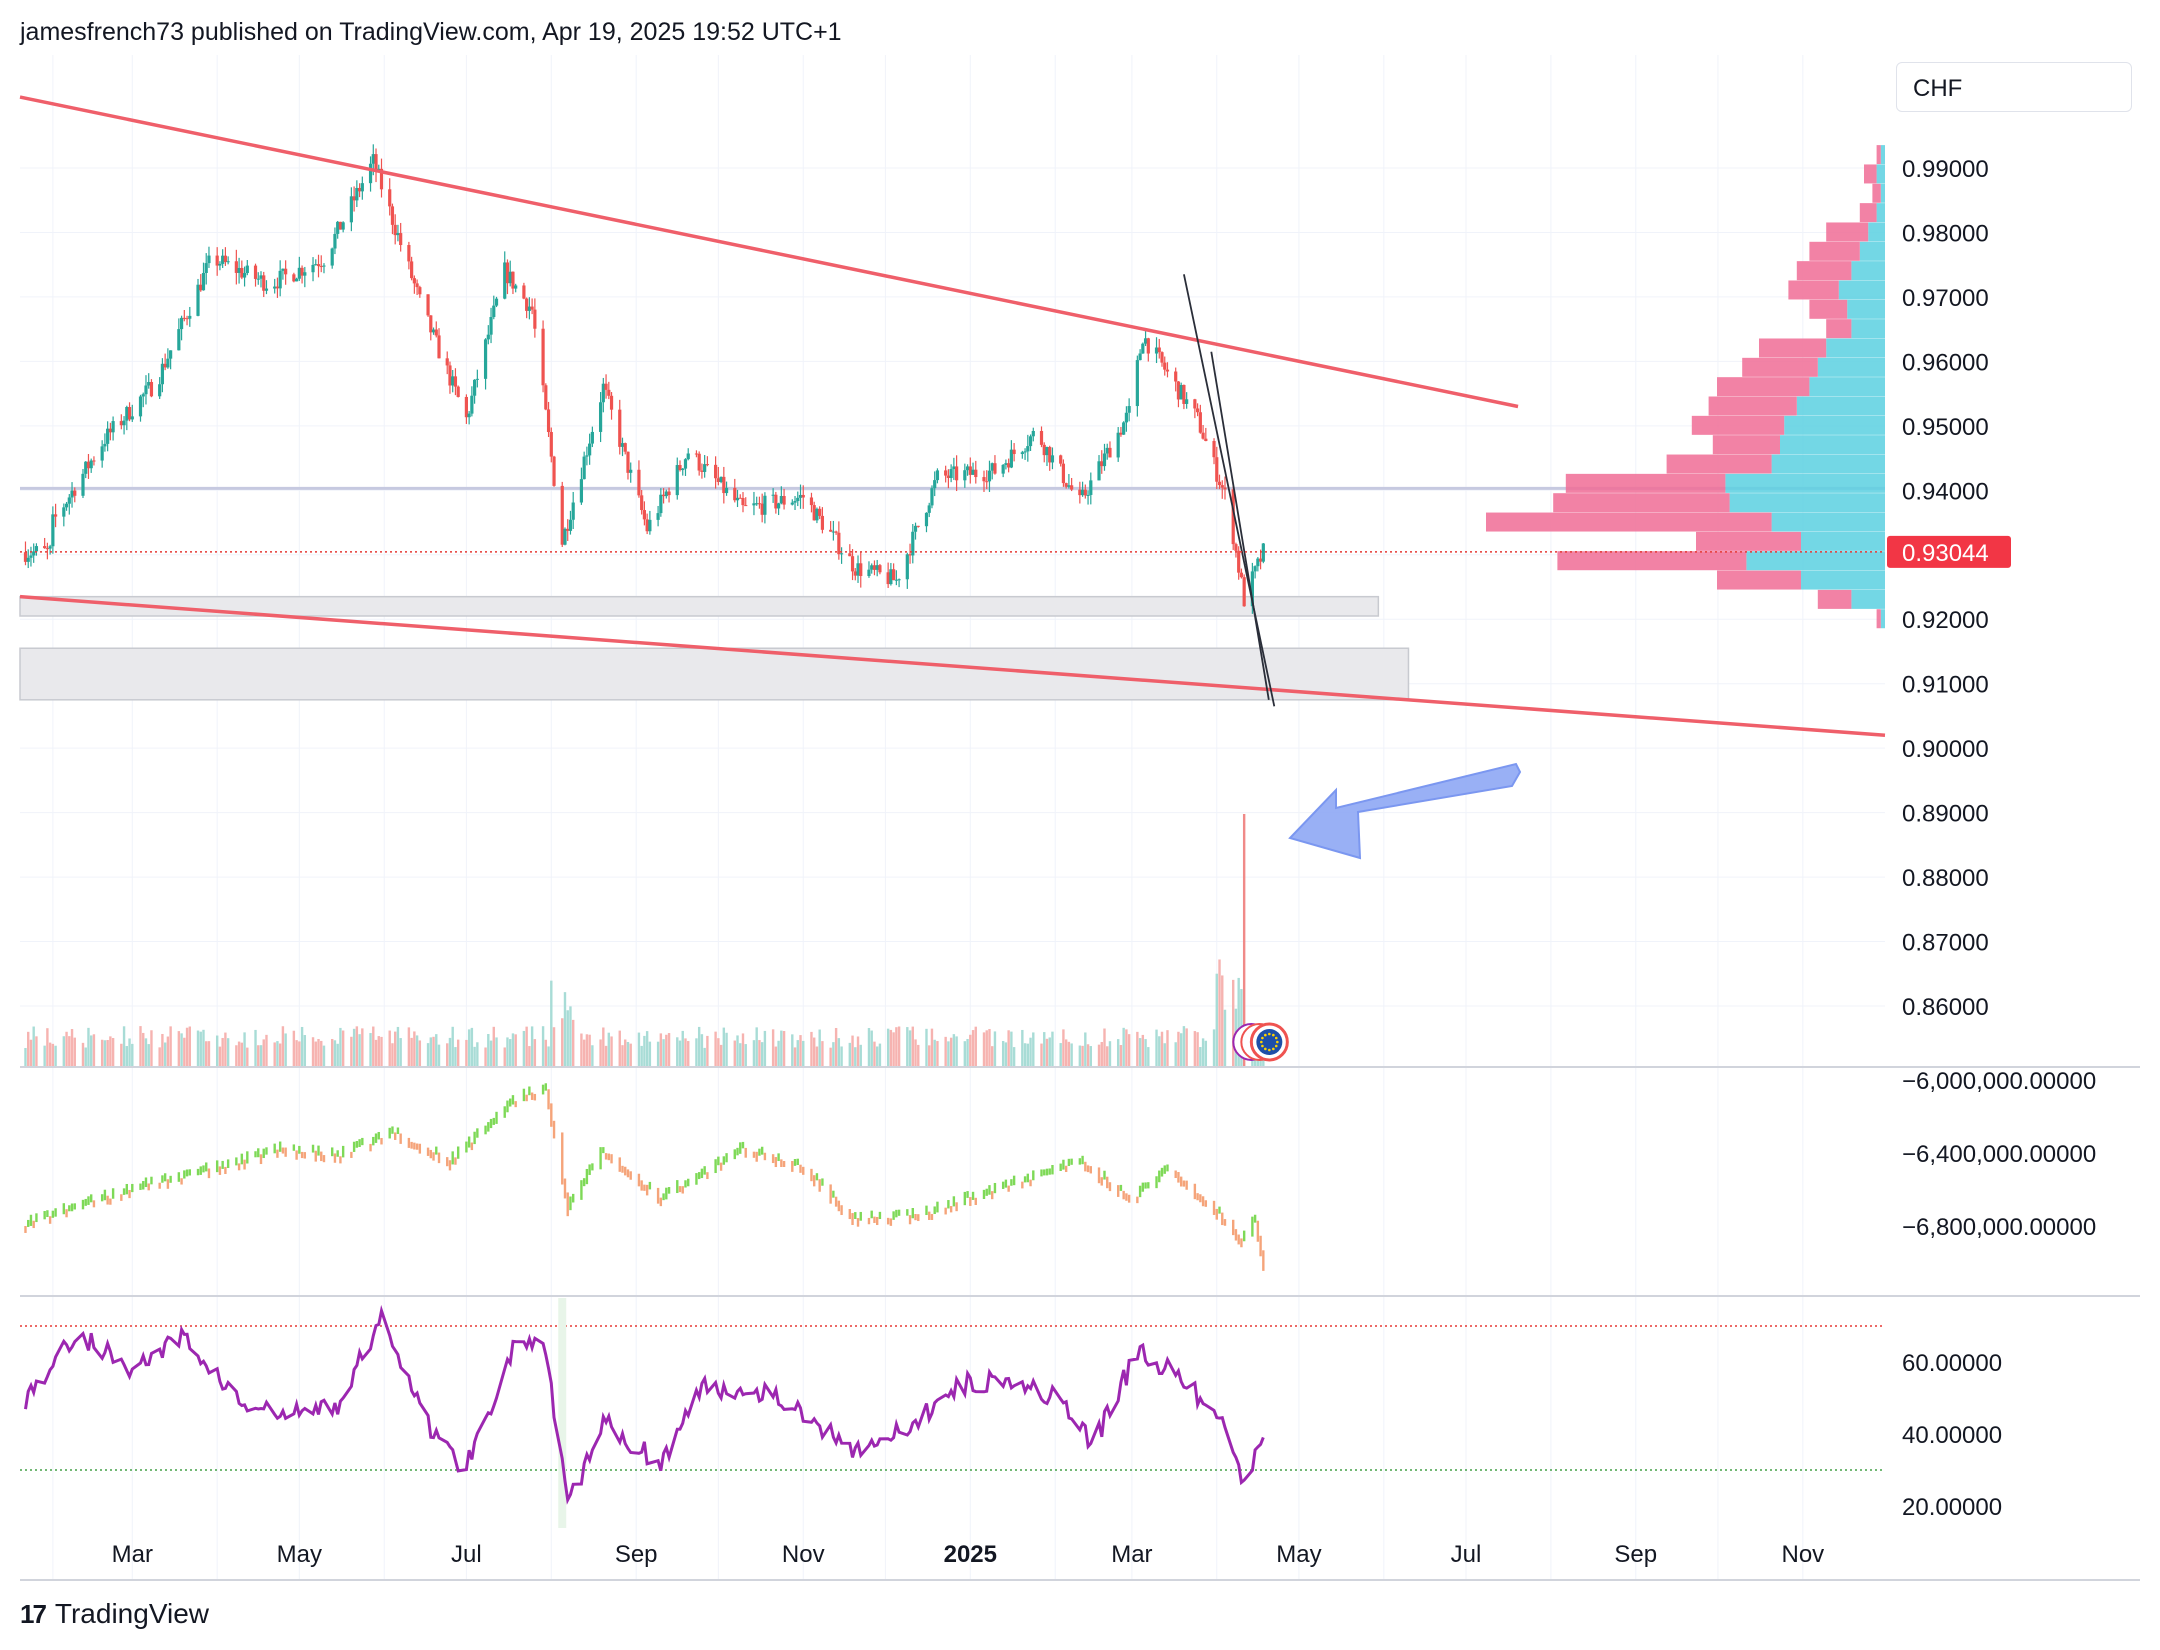 This screenshot has height=1650, width=2160. What do you see at coordinates (1260, 1042) in the screenshot?
I see `event-icons` at bounding box center [1260, 1042].